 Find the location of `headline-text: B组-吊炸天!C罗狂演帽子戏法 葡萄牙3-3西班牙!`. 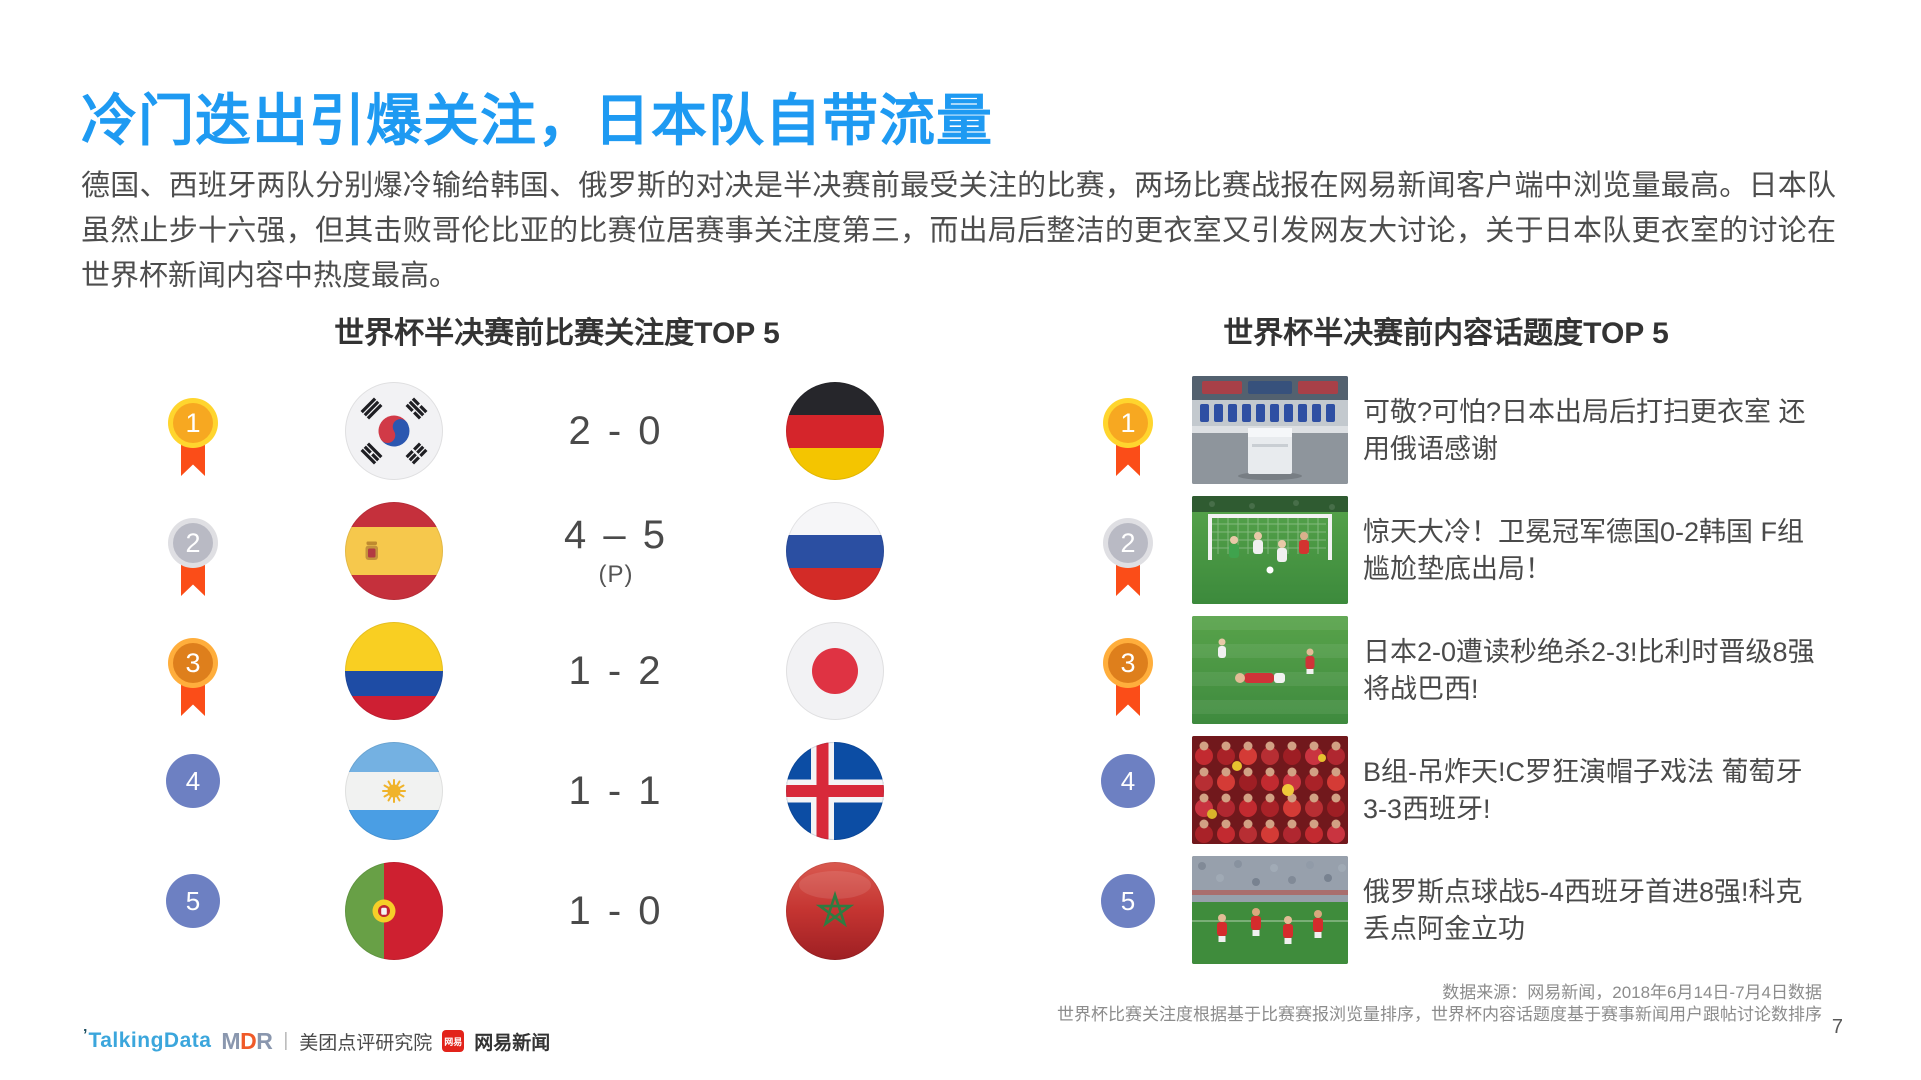

headline-text: B组-吊炸天!C罗狂演帽子戏法 葡萄牙3-3西班牙! is located at coordinates (1583, 790).